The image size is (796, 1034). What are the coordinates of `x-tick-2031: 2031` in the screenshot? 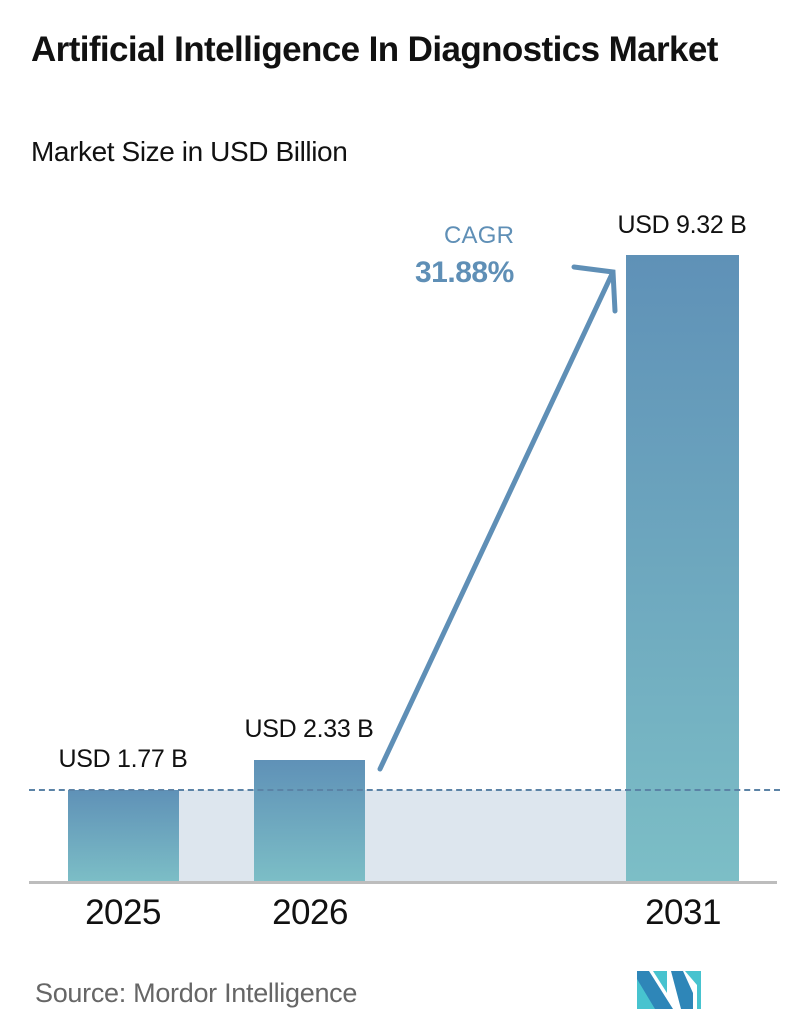 It's located at (683, 912).